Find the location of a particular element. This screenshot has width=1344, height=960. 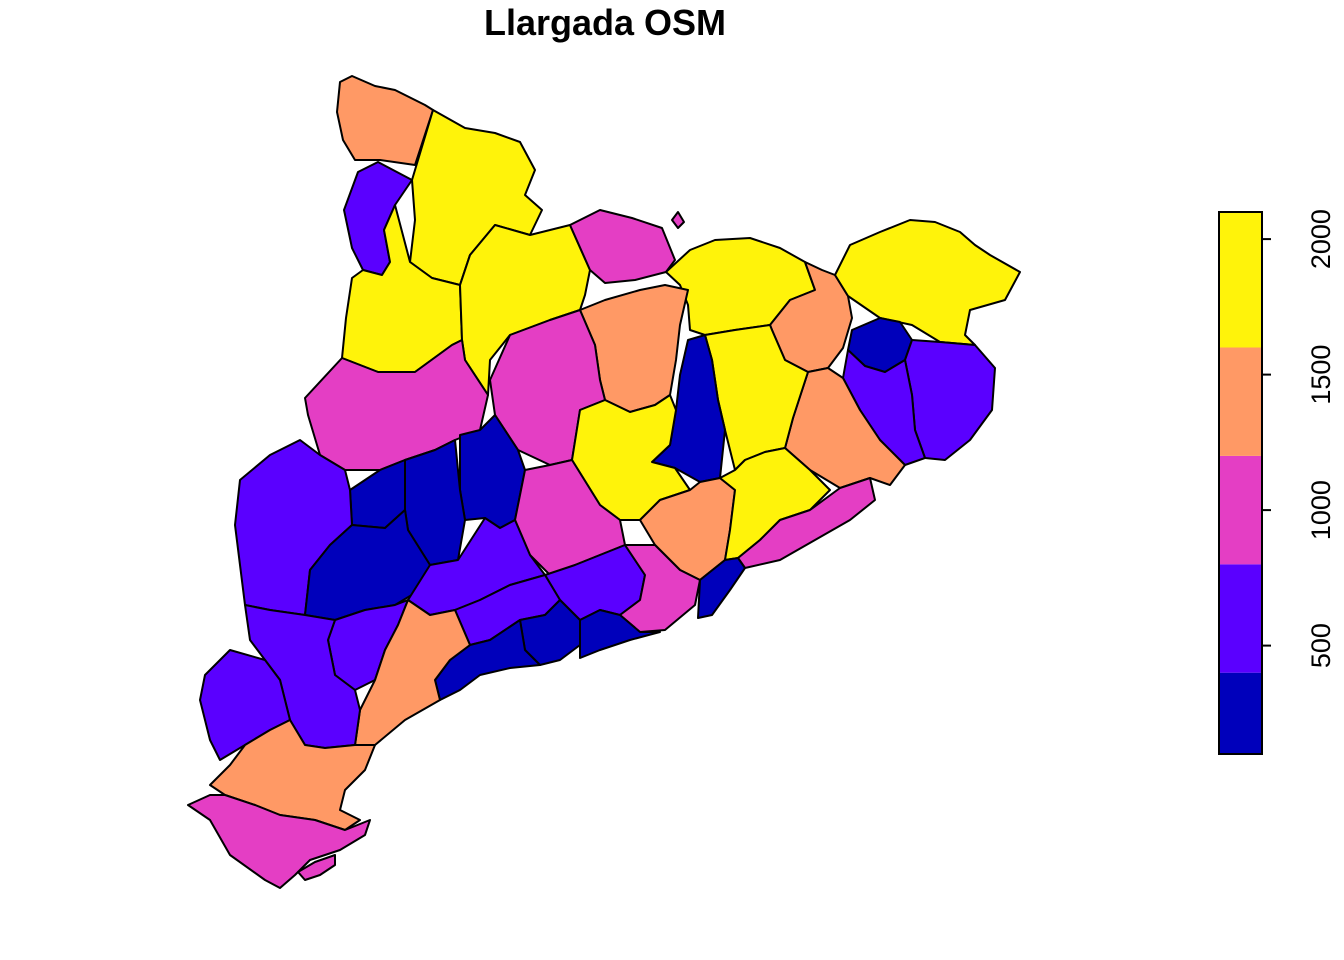

region-anoia is located at coordinates (570, 517).